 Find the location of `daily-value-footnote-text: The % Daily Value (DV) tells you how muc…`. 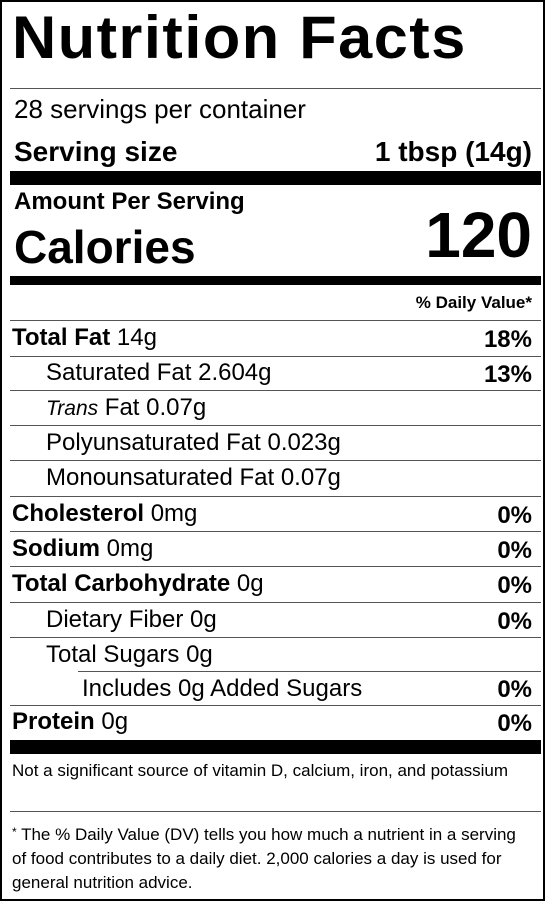

daily-value-footnote-text: The % Daily Value (DV) tells you how muc… is located at coordinates (264, 858).